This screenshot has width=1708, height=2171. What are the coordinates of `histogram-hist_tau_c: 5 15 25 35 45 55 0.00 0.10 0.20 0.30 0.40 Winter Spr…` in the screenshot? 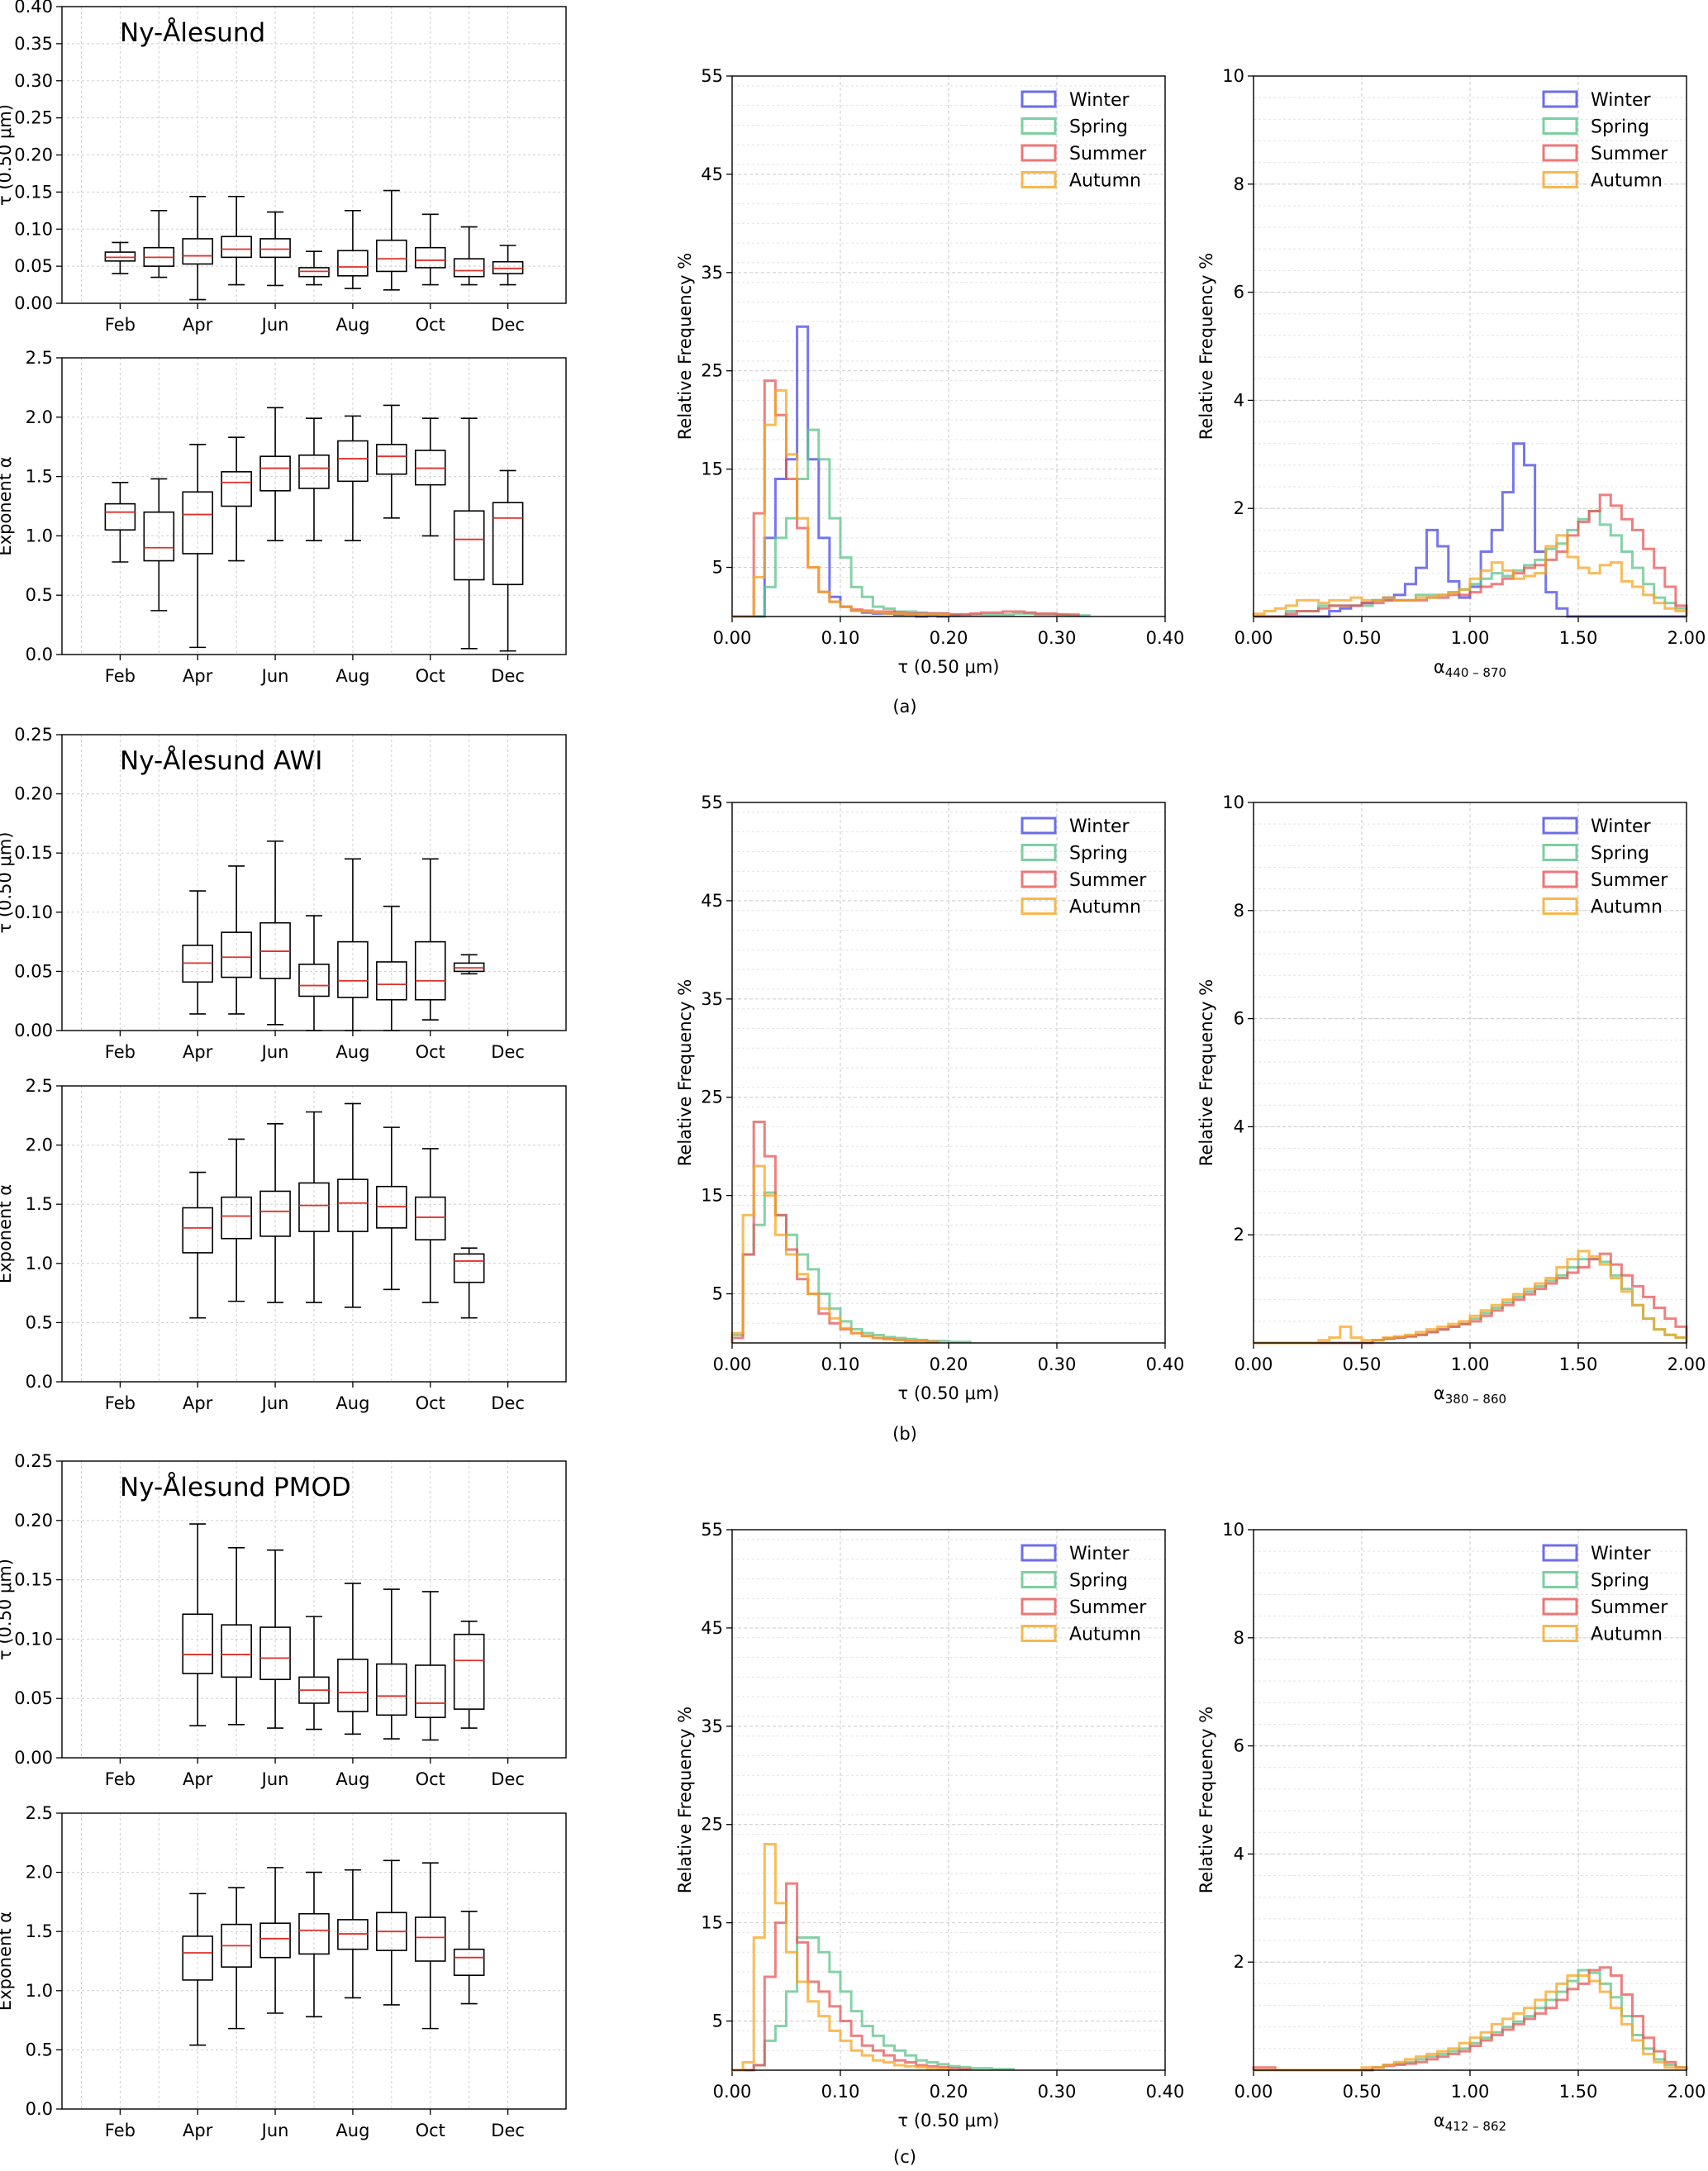 It's located at (929, 1826).